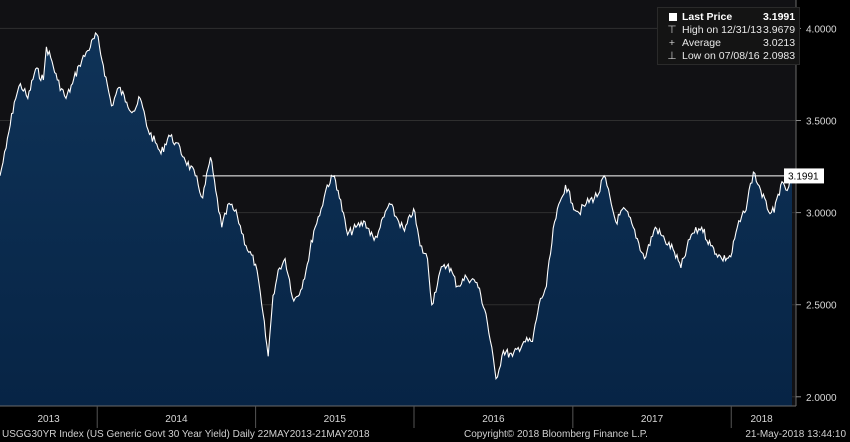  What do you see at coordinates (176, 419) in the screenshot?
I see `x-tick-label: 2014` at bounding box center [176, 419].